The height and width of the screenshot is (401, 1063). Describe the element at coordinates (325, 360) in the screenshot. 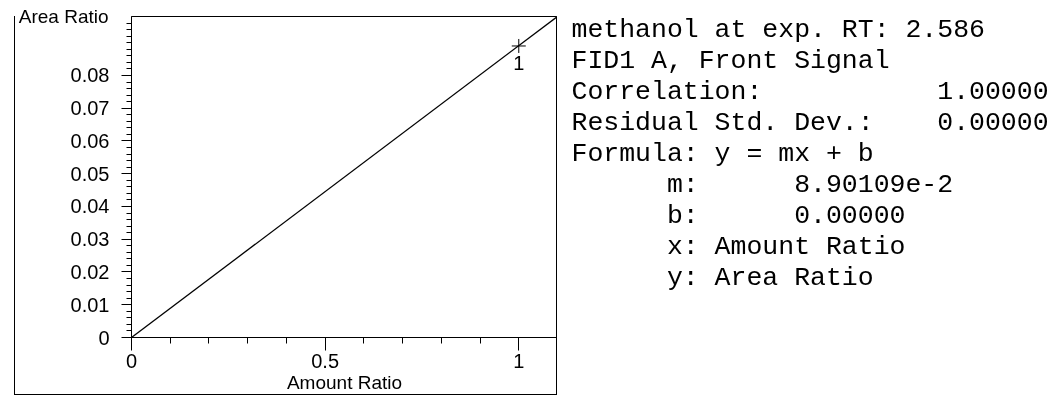

I see `x-tick-label: 0.5` at that location.